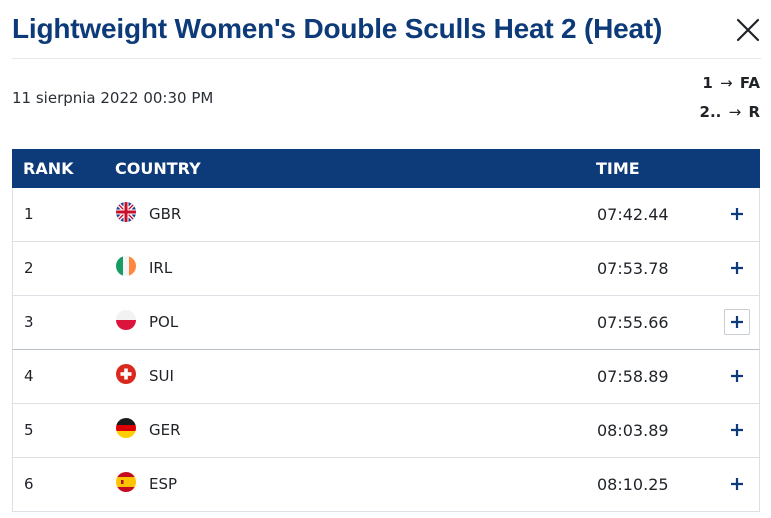 This screenshot has height=518, width=771. I want to click on header-divider, so click(386, 58).